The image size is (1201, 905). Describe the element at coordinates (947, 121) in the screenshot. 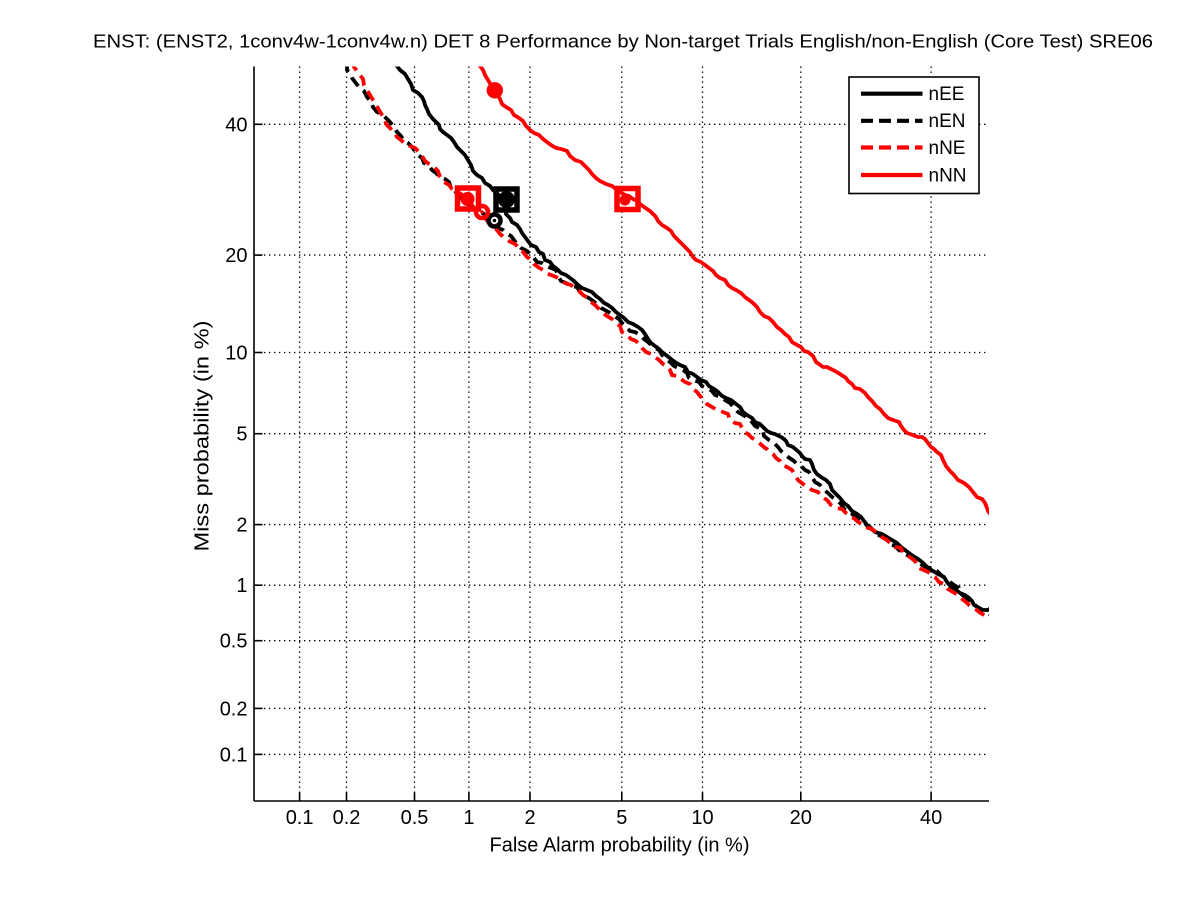

I see `svg-text: nEN` at that location.